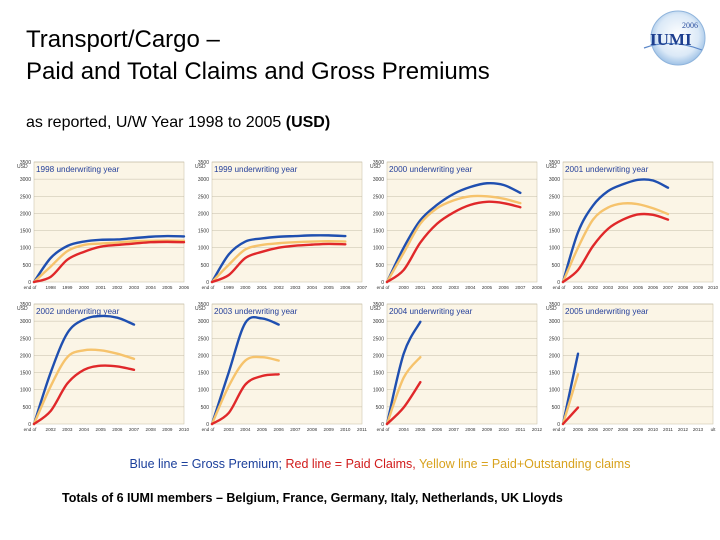 This screenshot has height=540, width=720. What do you see at coordinates (607, 169) in the screenshot?
I see `panel-title: 2001 underwriting year` at bounding box center [607, 169].